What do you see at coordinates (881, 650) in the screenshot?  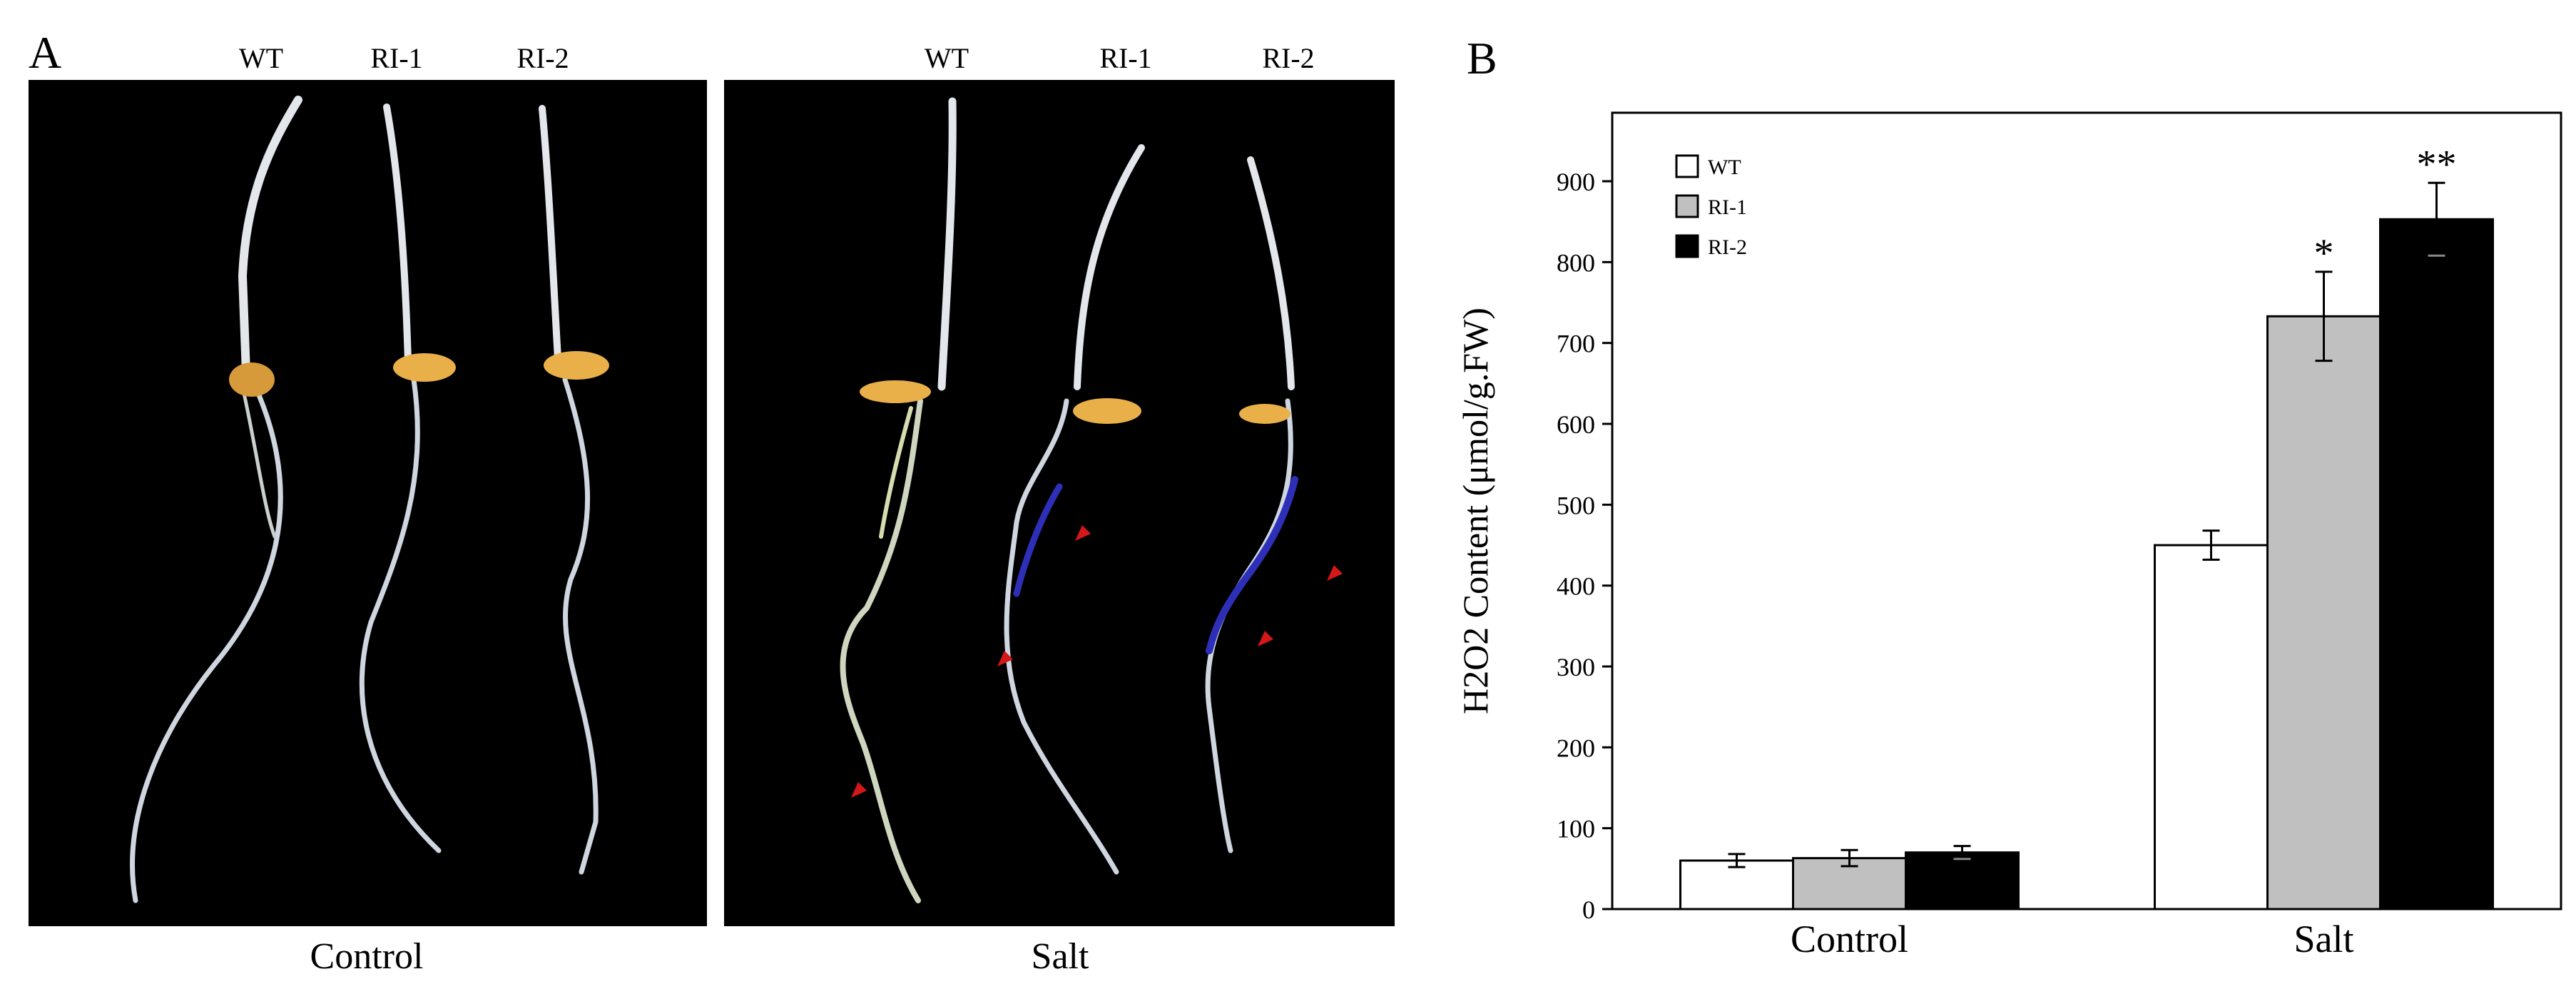 I see `salt-wt-root` at bounding box center [881, 650].